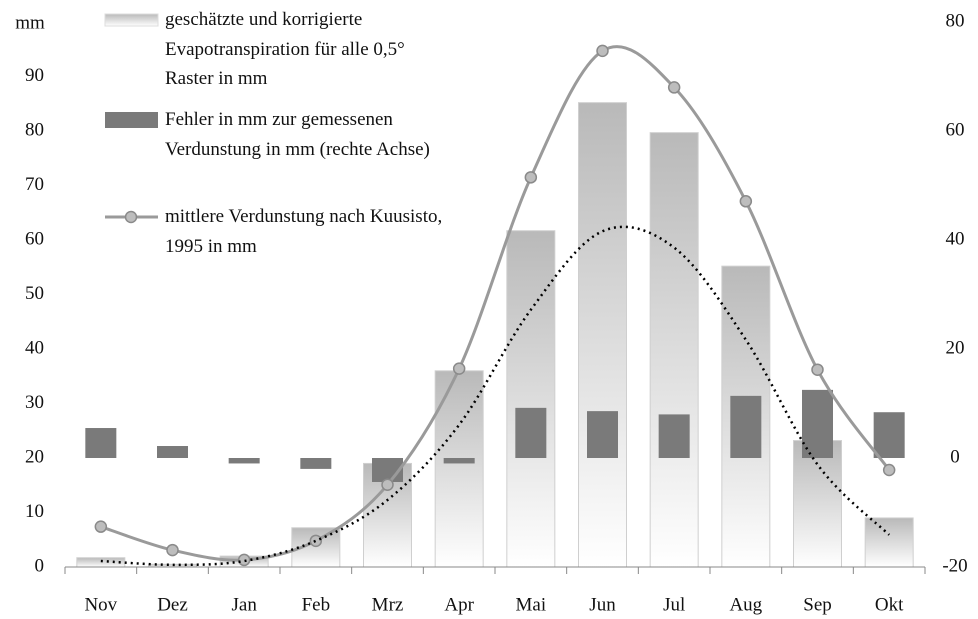  I want to click on x-tick-label: Mai, so click(531, 604).